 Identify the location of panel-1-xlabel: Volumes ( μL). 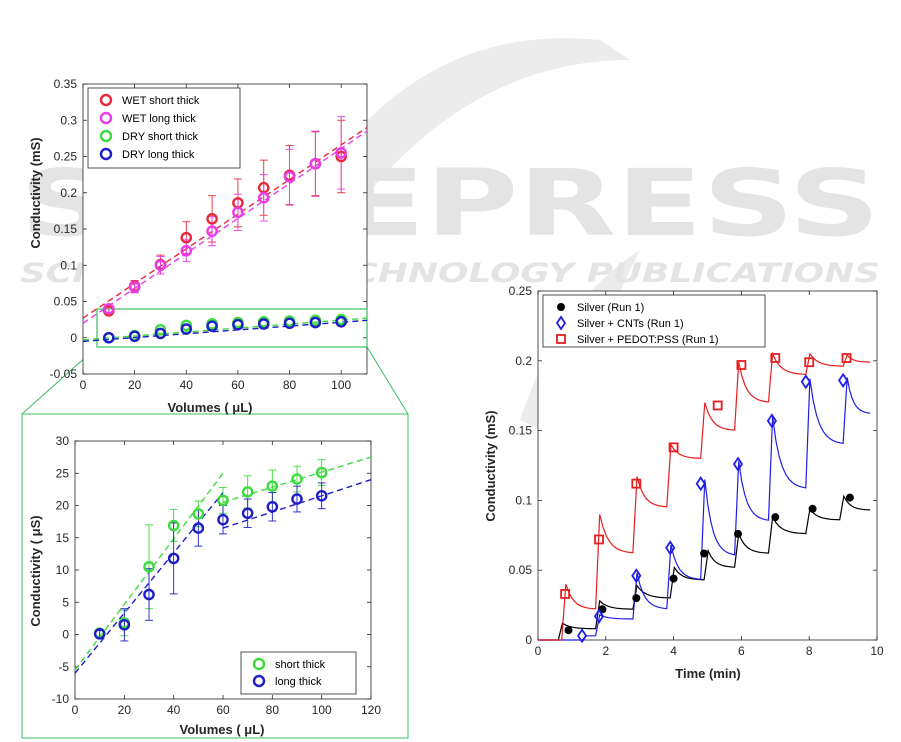
(210, 407).